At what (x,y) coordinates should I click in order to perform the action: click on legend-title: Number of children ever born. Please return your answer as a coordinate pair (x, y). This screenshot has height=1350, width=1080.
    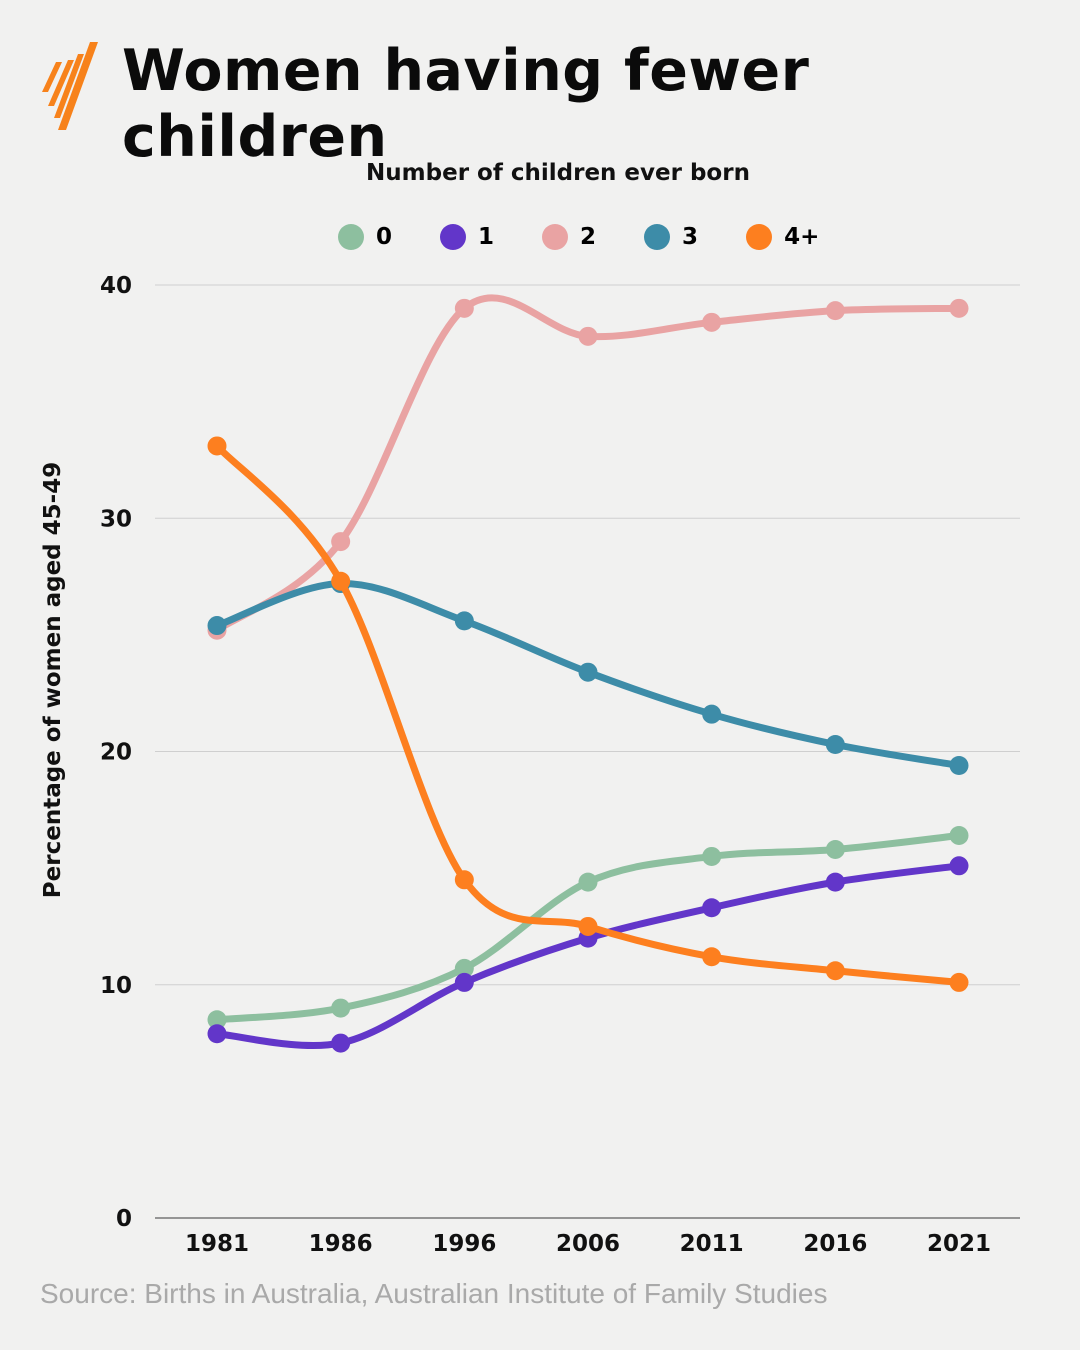
    Looking at the image, I should click on (558, 173).